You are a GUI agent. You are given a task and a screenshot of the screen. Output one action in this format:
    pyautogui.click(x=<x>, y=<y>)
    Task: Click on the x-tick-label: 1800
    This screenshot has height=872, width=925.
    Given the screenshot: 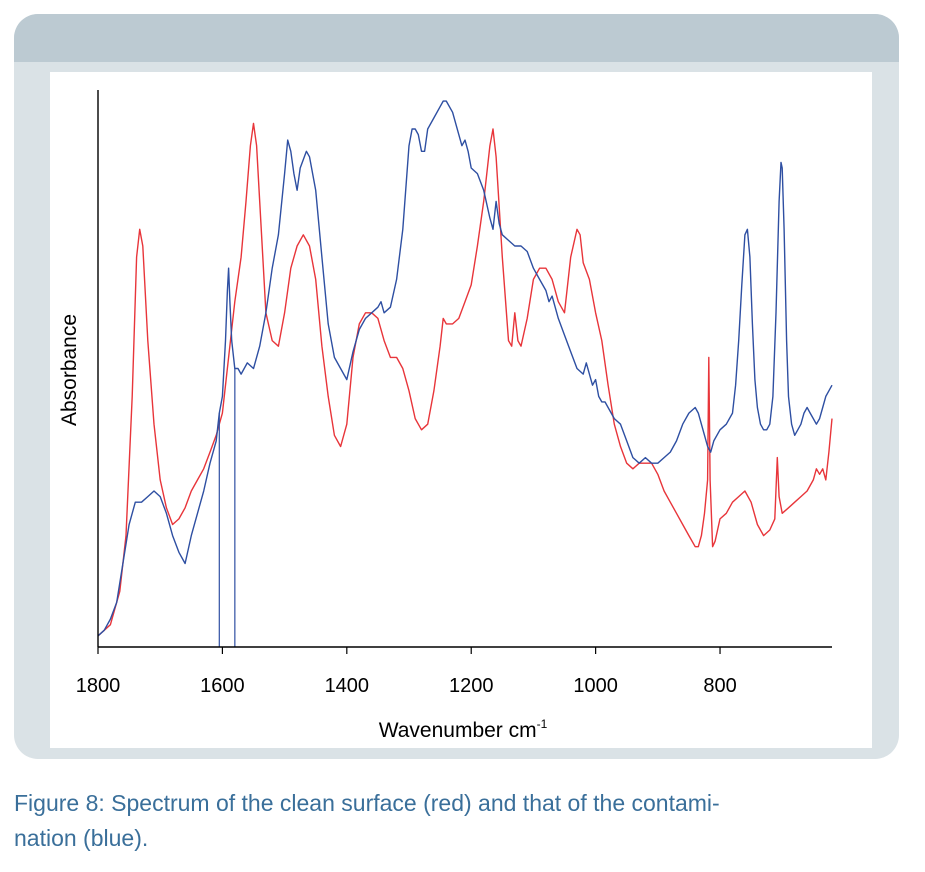 What is the action you would take?
    pyautogui.click(x=98, y=686)
    